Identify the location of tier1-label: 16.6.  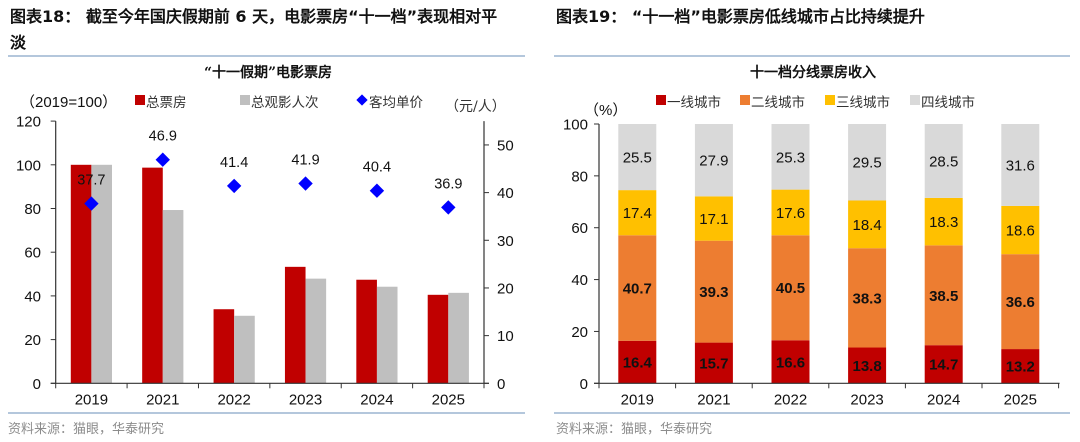
(790, 362).